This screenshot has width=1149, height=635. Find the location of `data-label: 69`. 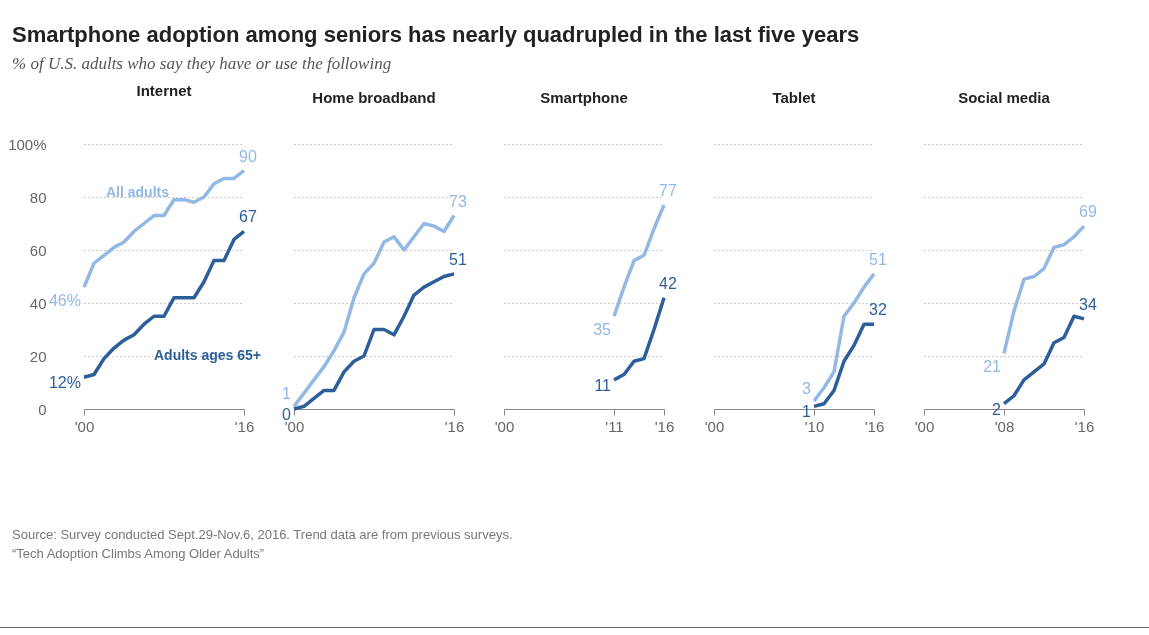

data-label: 69 is located at coordinates (1088, 212).